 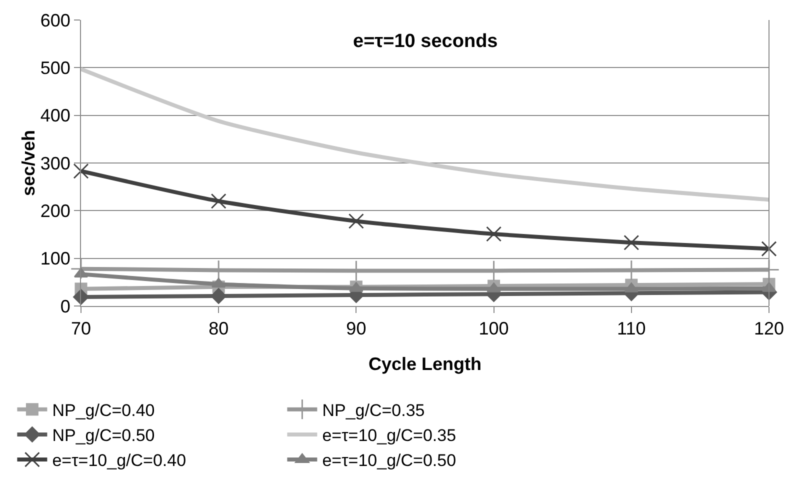 I want to click on legend-label: e=τ=10_g/C=0.40, so click(x=119, y=460).